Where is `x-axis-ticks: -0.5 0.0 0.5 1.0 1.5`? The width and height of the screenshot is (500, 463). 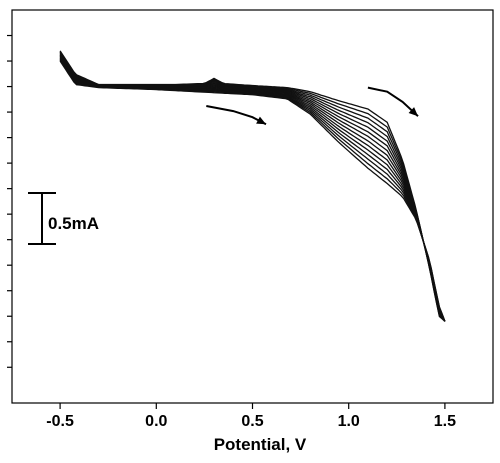 x-axis-ticks: -0.5 0.0 0.5 1.0 1.5 is located at coordinates (251, 416).